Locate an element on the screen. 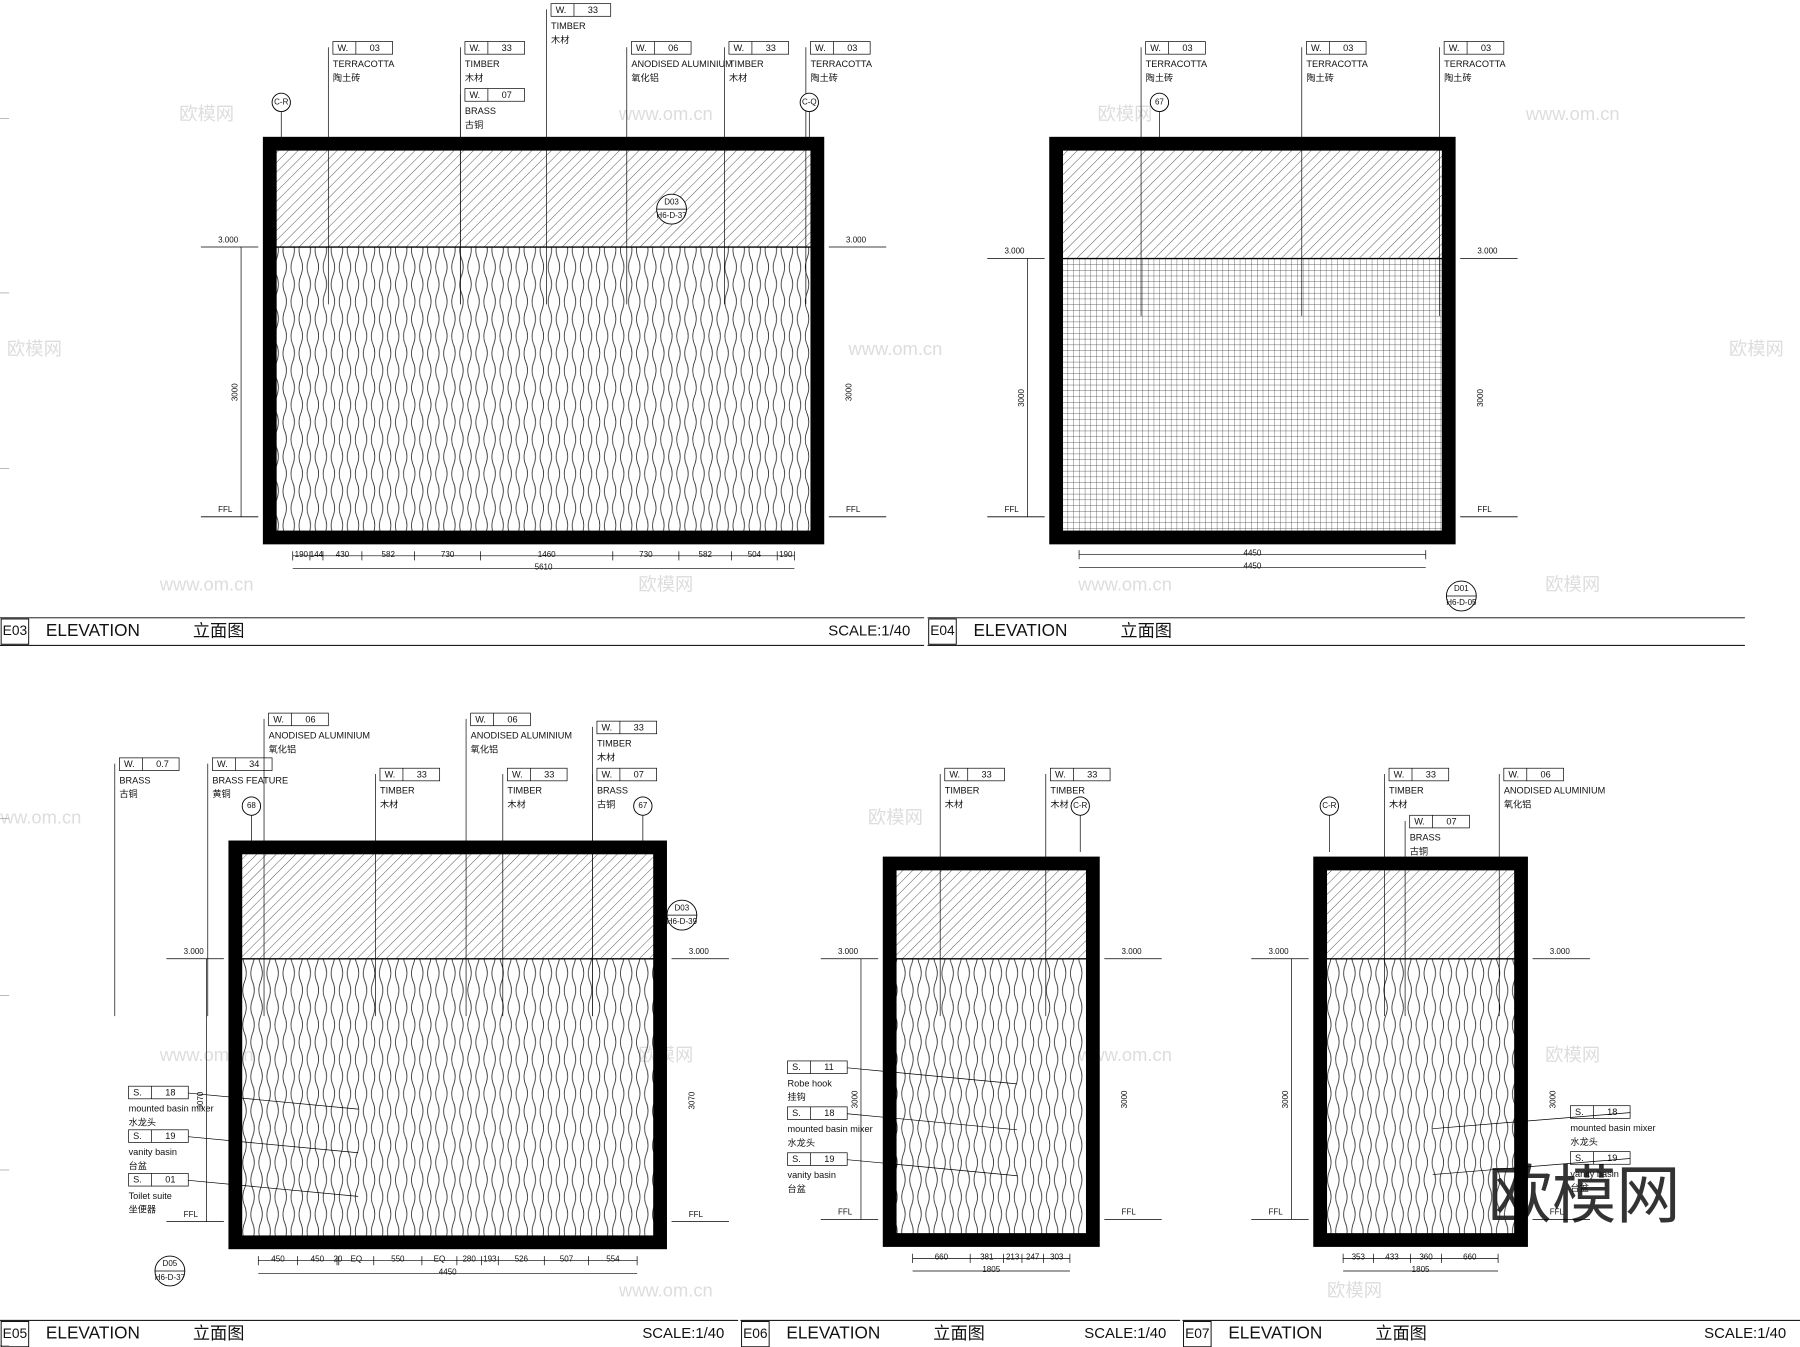 This screenshot has height=1347, width=1800. dim-label: 582 is located at coordinates (389, 554).